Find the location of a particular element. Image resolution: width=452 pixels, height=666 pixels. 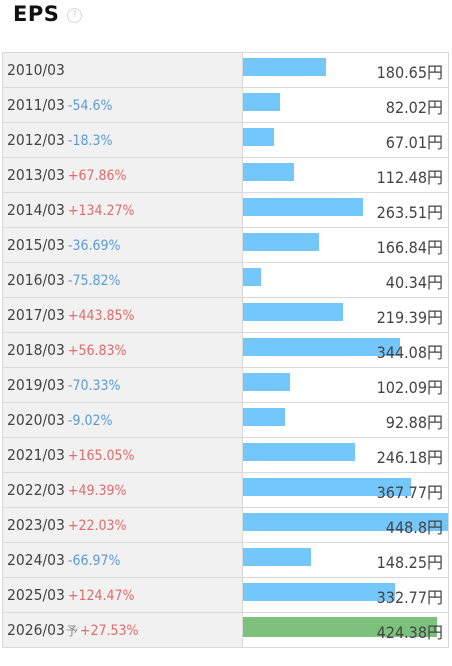

eps-value: 246.18円 is located at coordinates (409, 457).